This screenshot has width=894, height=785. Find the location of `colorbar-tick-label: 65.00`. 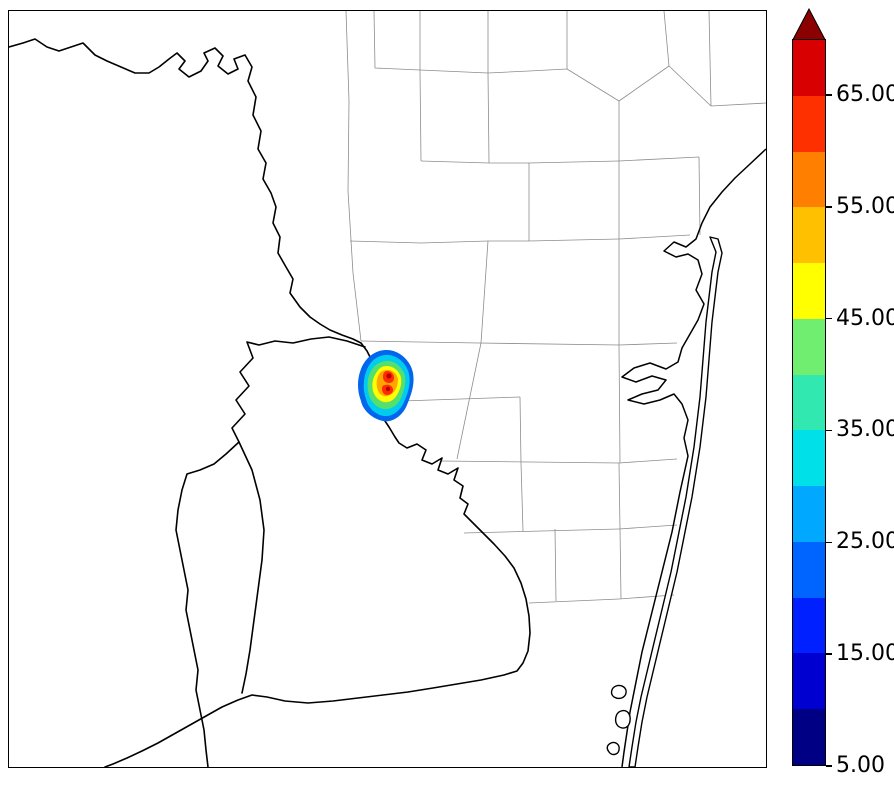

colorbar-tick-label: 65.00 is located at coordinates (865, 94).